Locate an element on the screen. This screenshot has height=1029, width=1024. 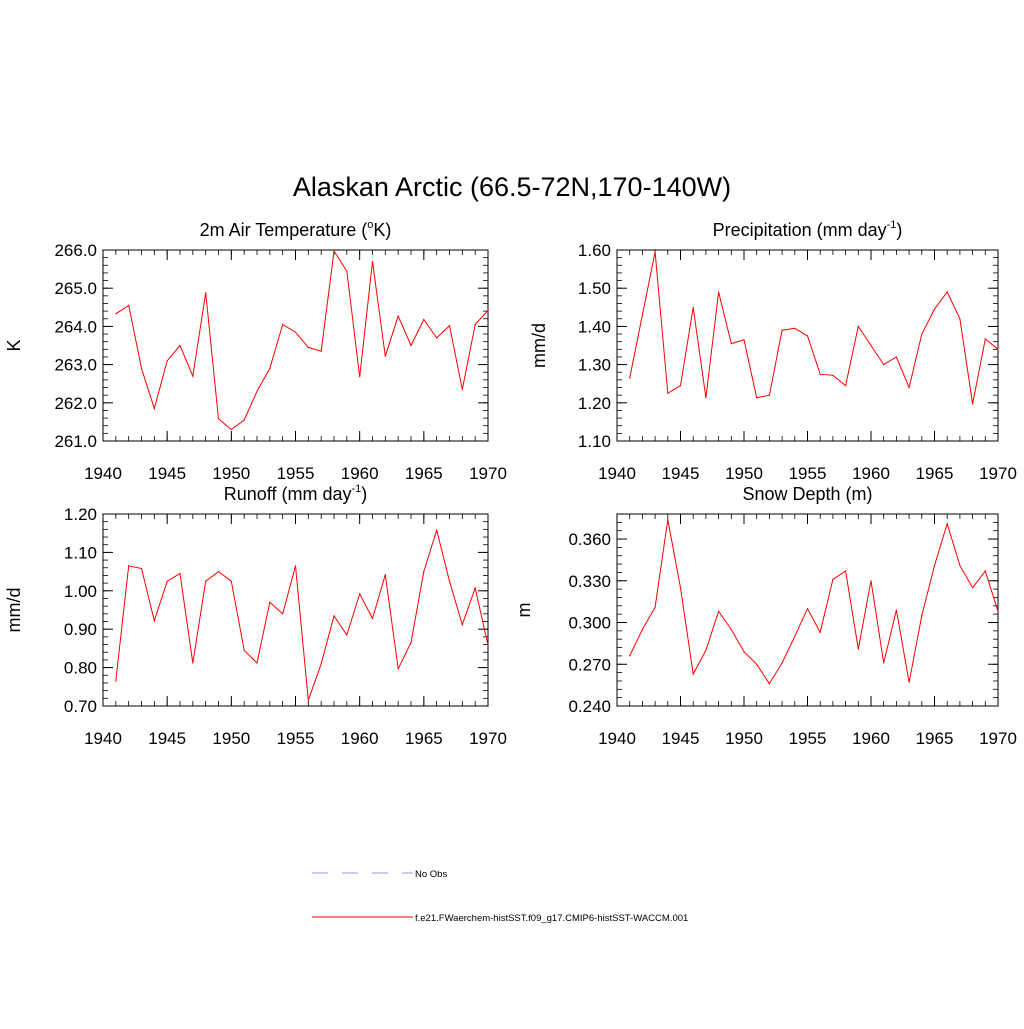
y-tick-label: 1.20 is located at coordinates (594, 403).